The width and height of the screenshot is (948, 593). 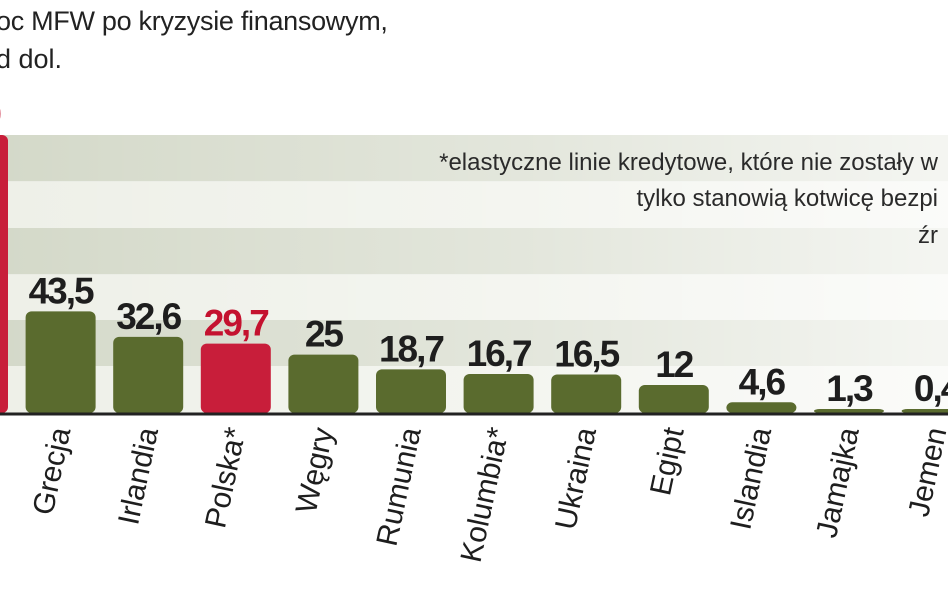 I want to click on bar-value-label: 16,7, so click(x=499, y=353).